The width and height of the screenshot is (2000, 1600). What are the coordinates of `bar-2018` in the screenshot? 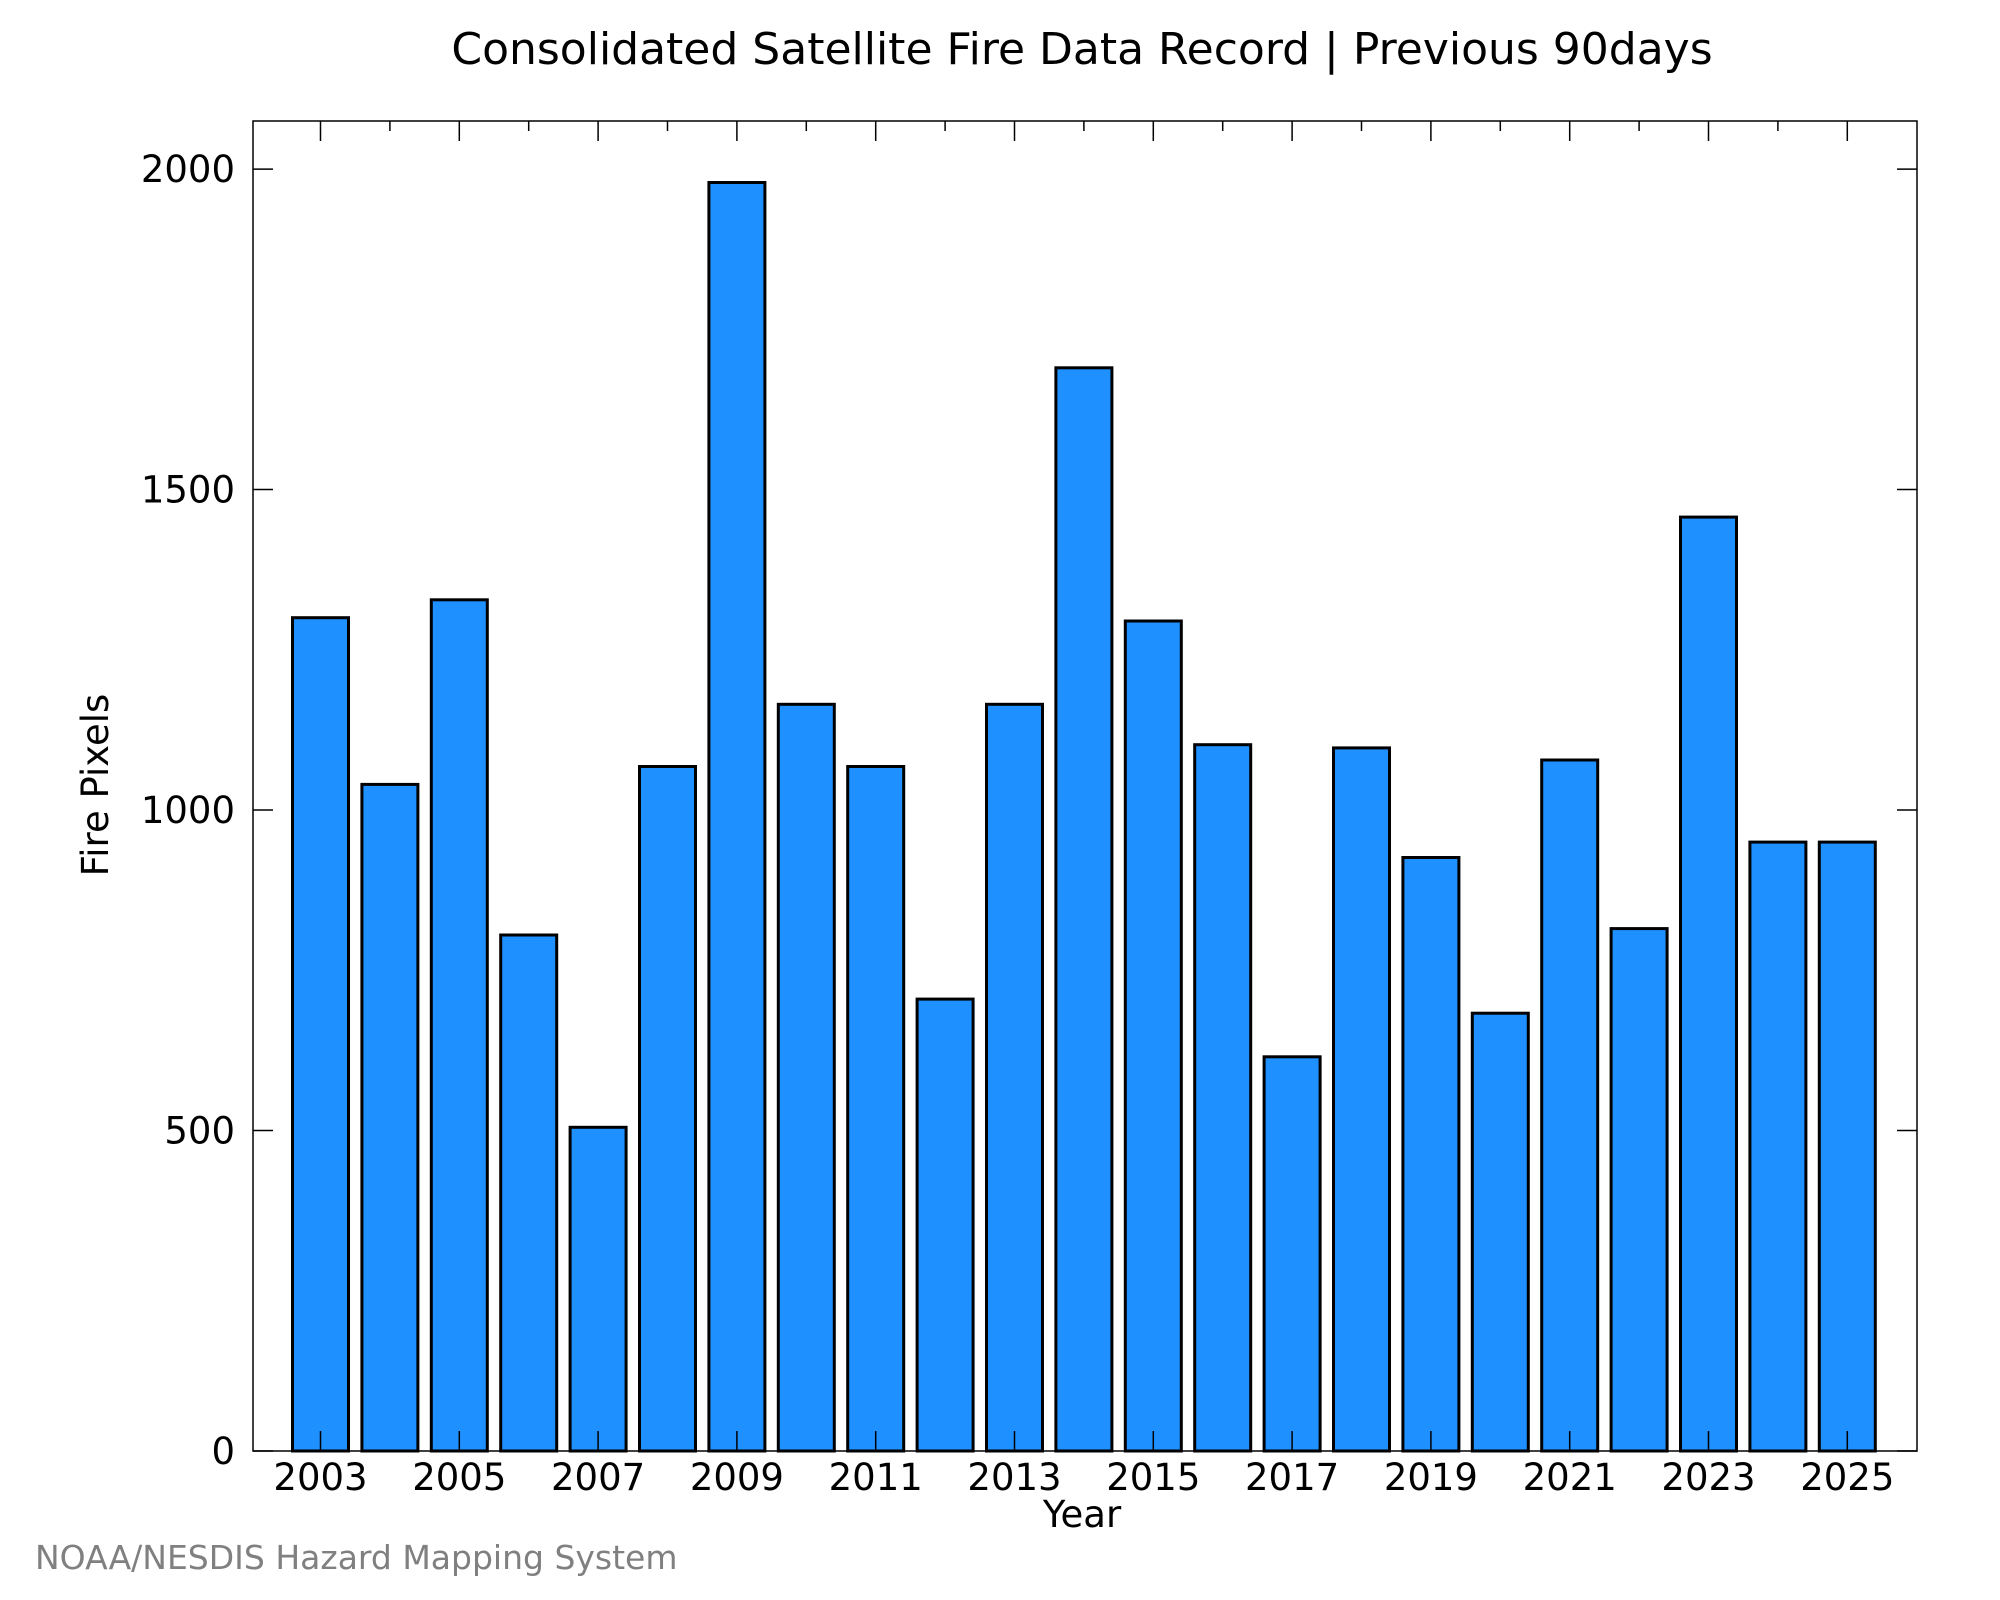 It's located at (1361, 1099).